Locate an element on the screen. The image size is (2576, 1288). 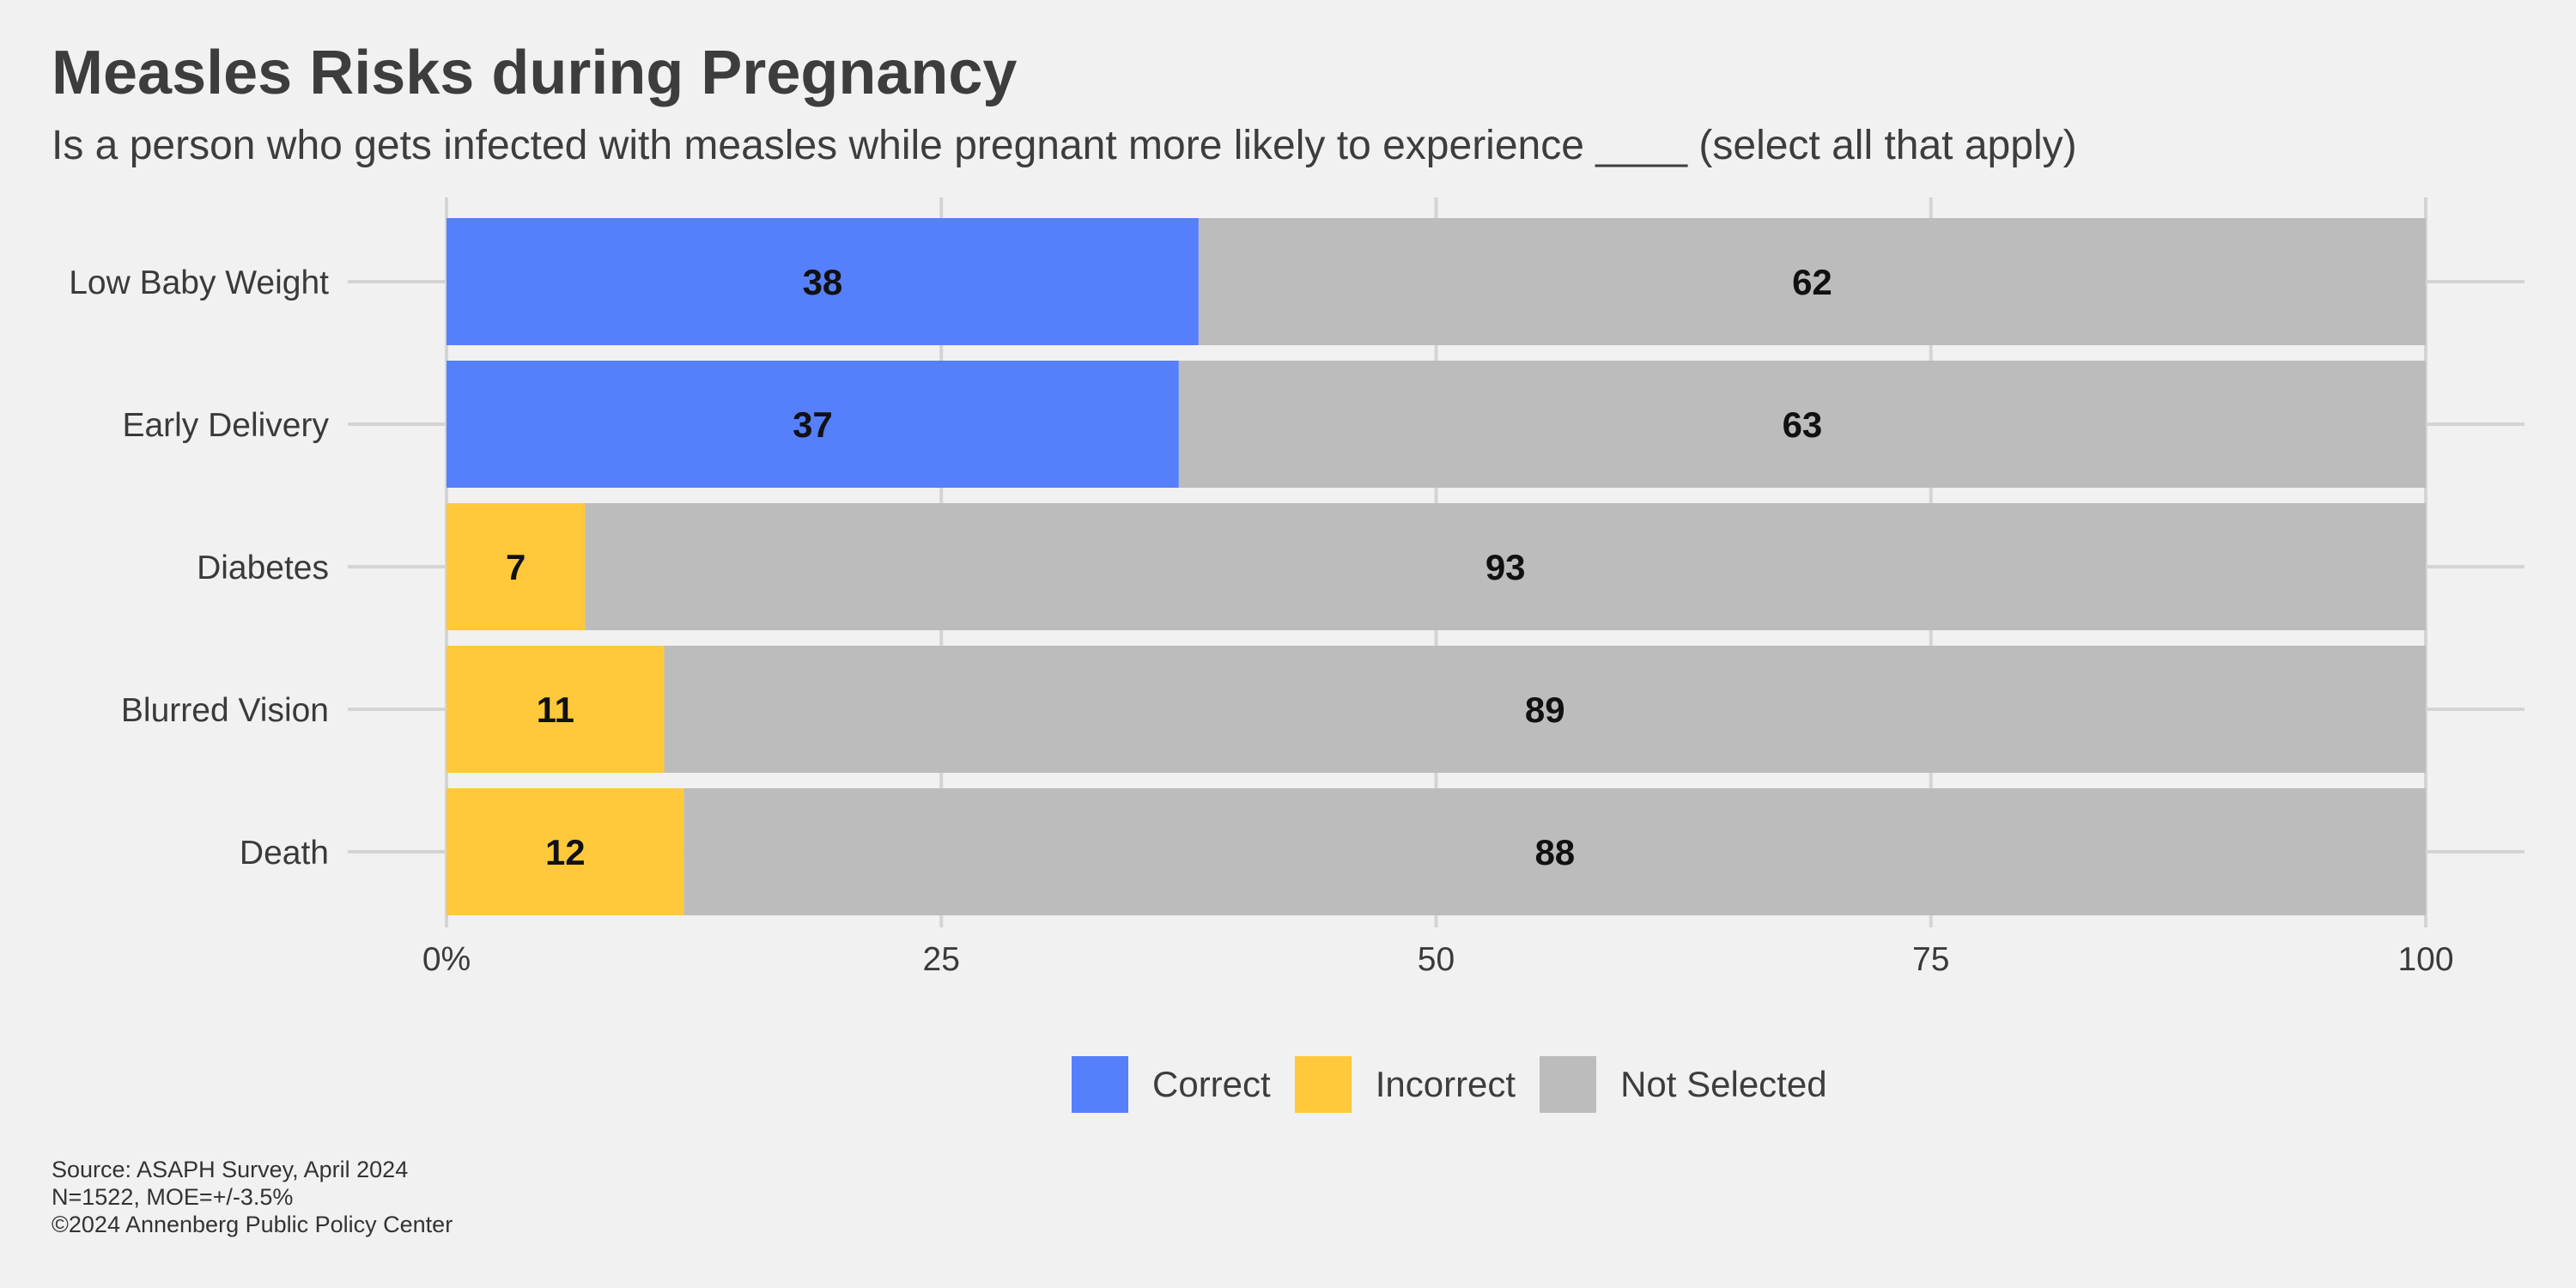
x-tick-label-1: 25 is located at coordinates (941, 959).